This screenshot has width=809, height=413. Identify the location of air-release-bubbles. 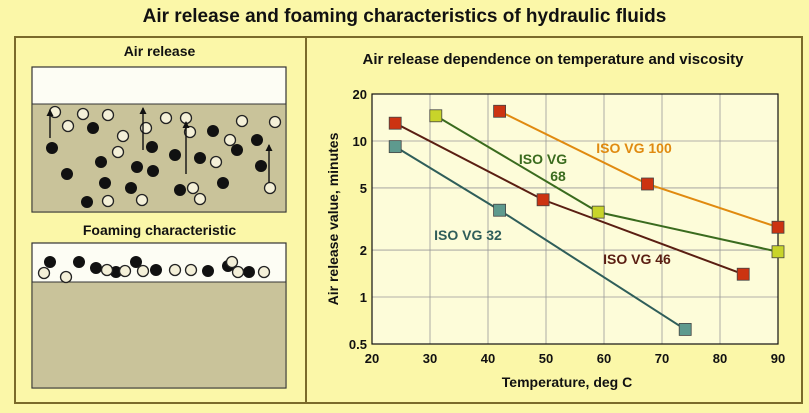
(164, 156).